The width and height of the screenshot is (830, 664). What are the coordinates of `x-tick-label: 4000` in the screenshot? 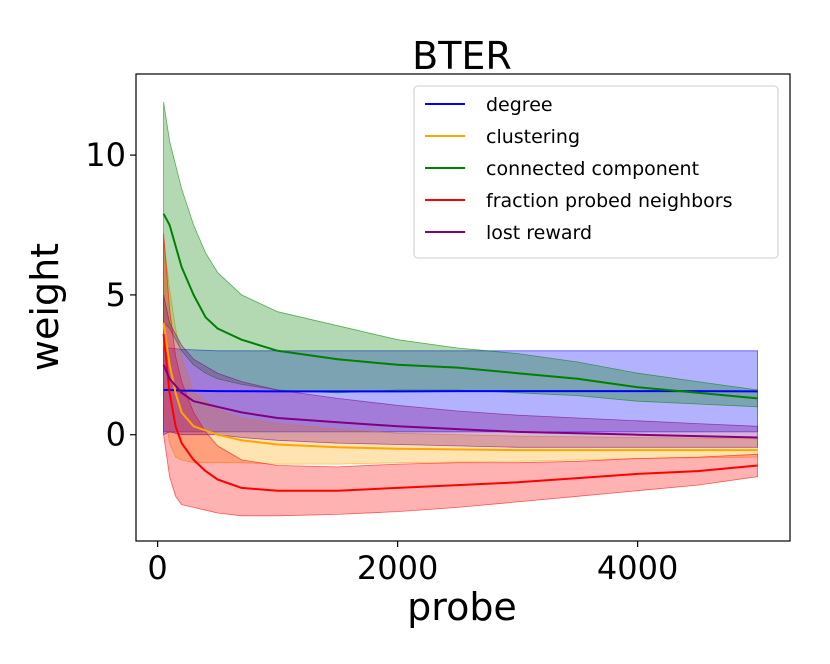 It's located at (637, 568).